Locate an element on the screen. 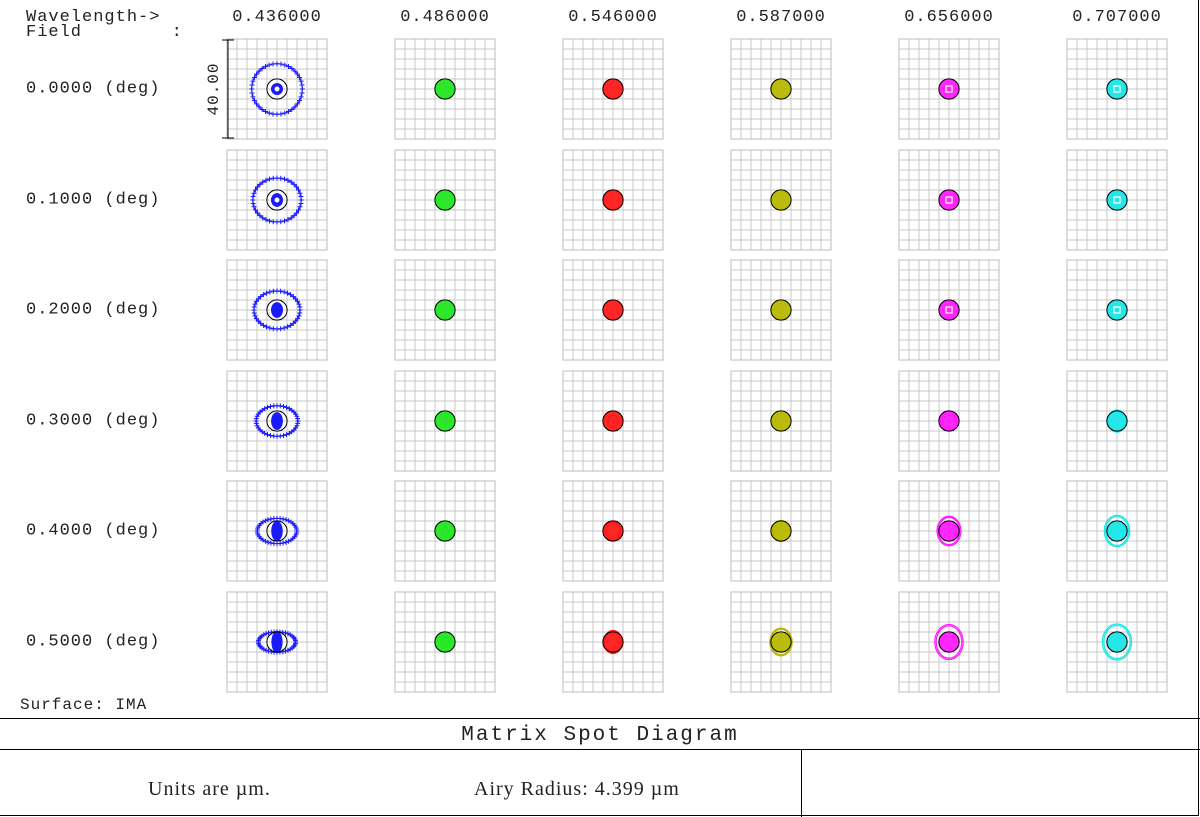 Image resolution: width=1200 pixels, height=817 pixels. field-header: Field : is located at coordinates (104, 32).